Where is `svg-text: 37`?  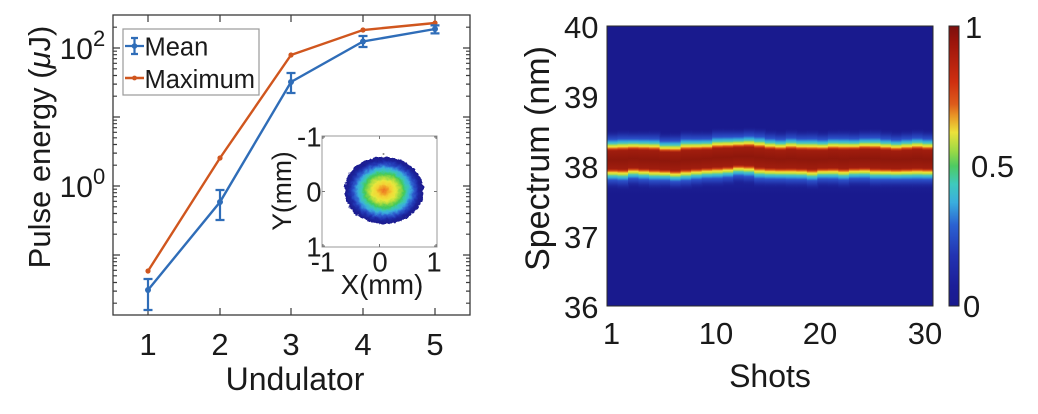
svg-text: 37 is located at coordinates (581, 237).